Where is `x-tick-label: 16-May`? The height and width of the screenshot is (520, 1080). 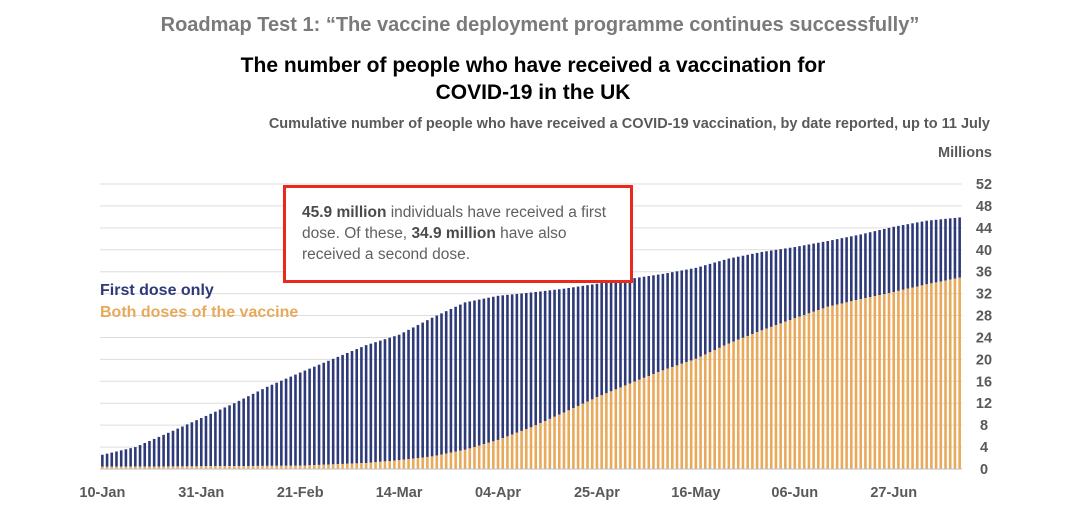
x-tick-label: 16-May is located at coordinates (695, 493).